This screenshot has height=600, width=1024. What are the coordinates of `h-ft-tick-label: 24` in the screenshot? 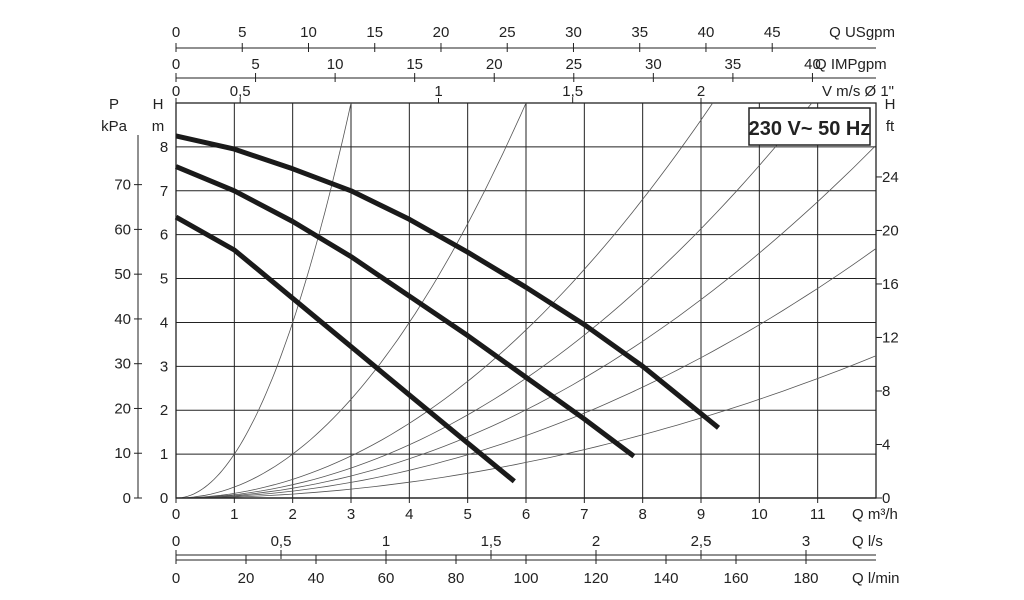 It's located at (890, 177).